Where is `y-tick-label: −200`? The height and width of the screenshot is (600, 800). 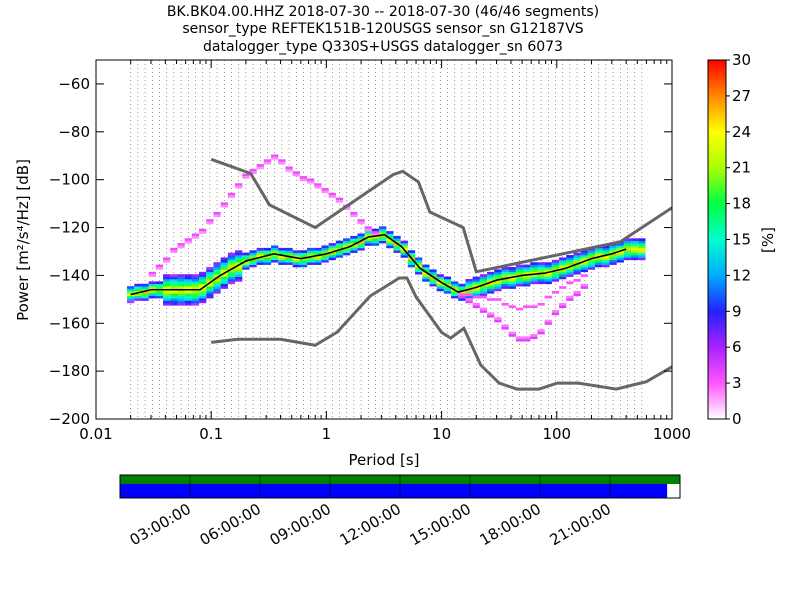 y-tick-label: −200 is located at coordinates (69, 419).